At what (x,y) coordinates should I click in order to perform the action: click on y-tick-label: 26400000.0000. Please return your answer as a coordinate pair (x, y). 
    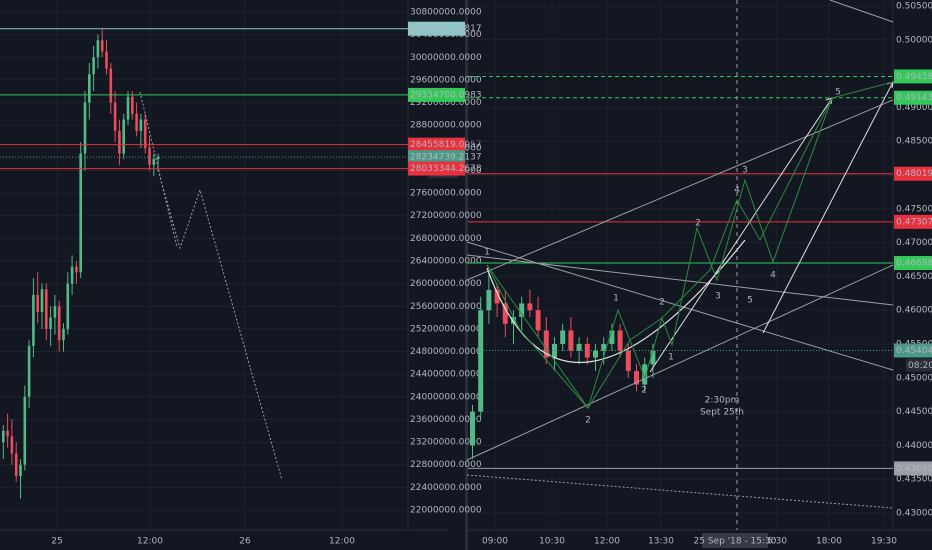
    Looking at the image, I should click on (446, 262).